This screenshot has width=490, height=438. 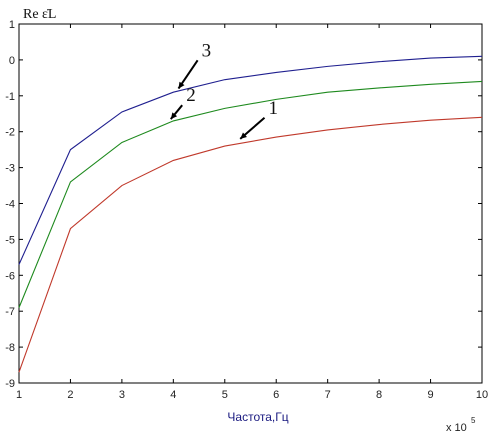 I want to click on x-tick-label: 2, so click(x=70, y=395).